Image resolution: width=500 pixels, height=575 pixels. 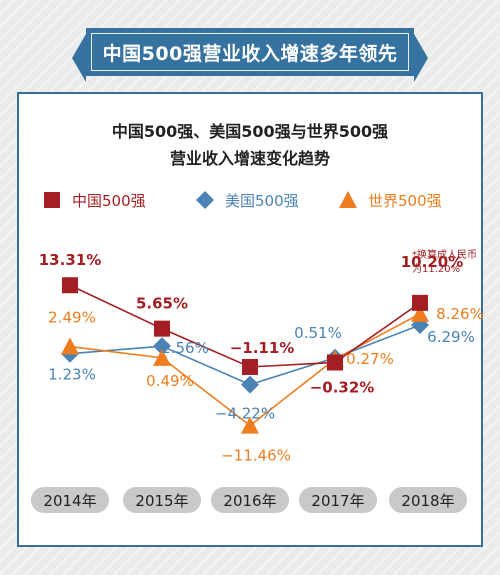 I want to click on data-label-triangle-5: 8.26%, so click(x=460, y=314).